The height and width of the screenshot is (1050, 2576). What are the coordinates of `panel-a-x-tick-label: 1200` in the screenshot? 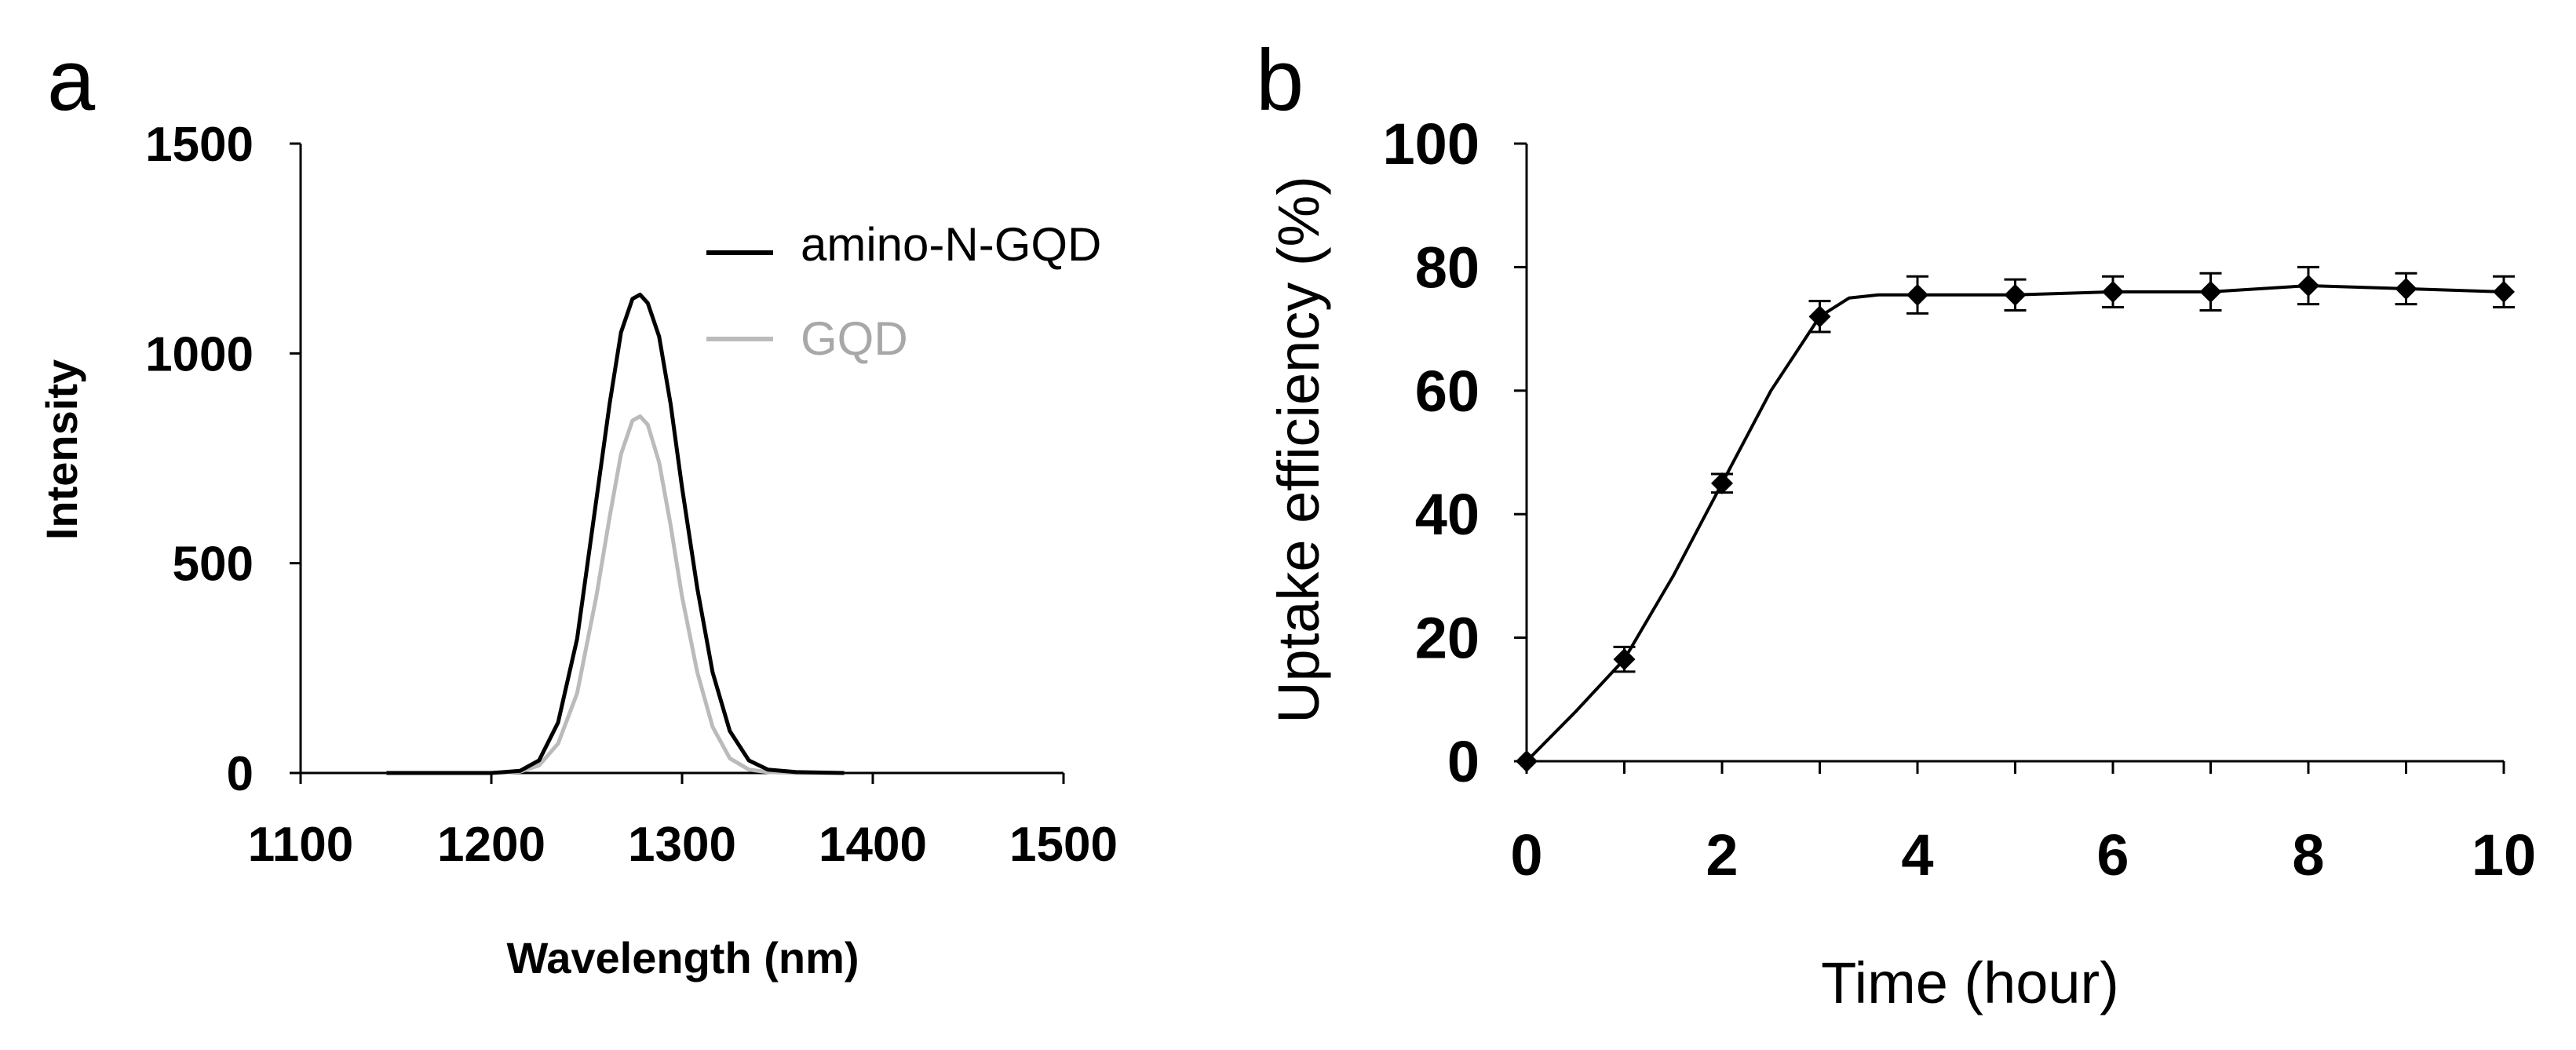 It's located at (491, 845).